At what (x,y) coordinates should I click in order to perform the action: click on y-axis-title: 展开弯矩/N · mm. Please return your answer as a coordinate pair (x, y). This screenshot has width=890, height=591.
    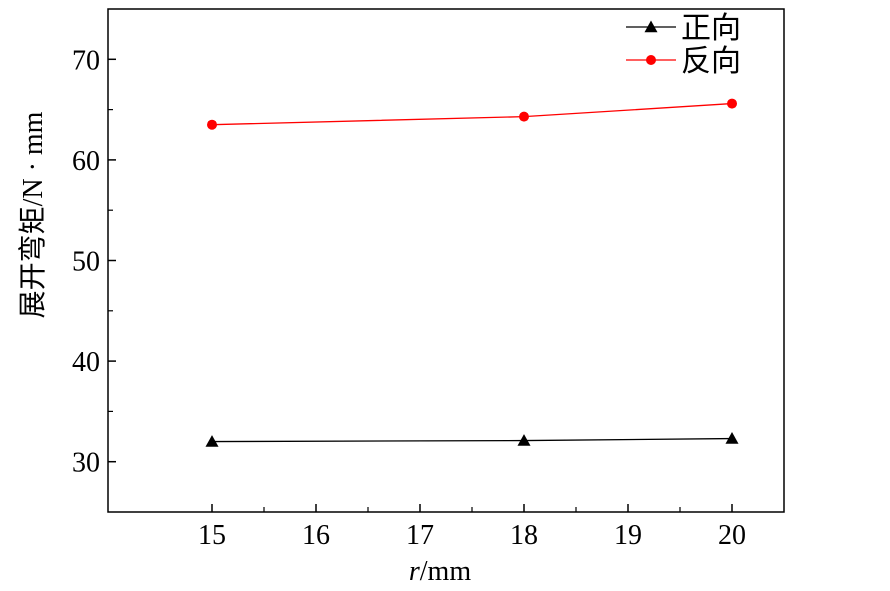
    Looking at the image, I should click on (33, 214).